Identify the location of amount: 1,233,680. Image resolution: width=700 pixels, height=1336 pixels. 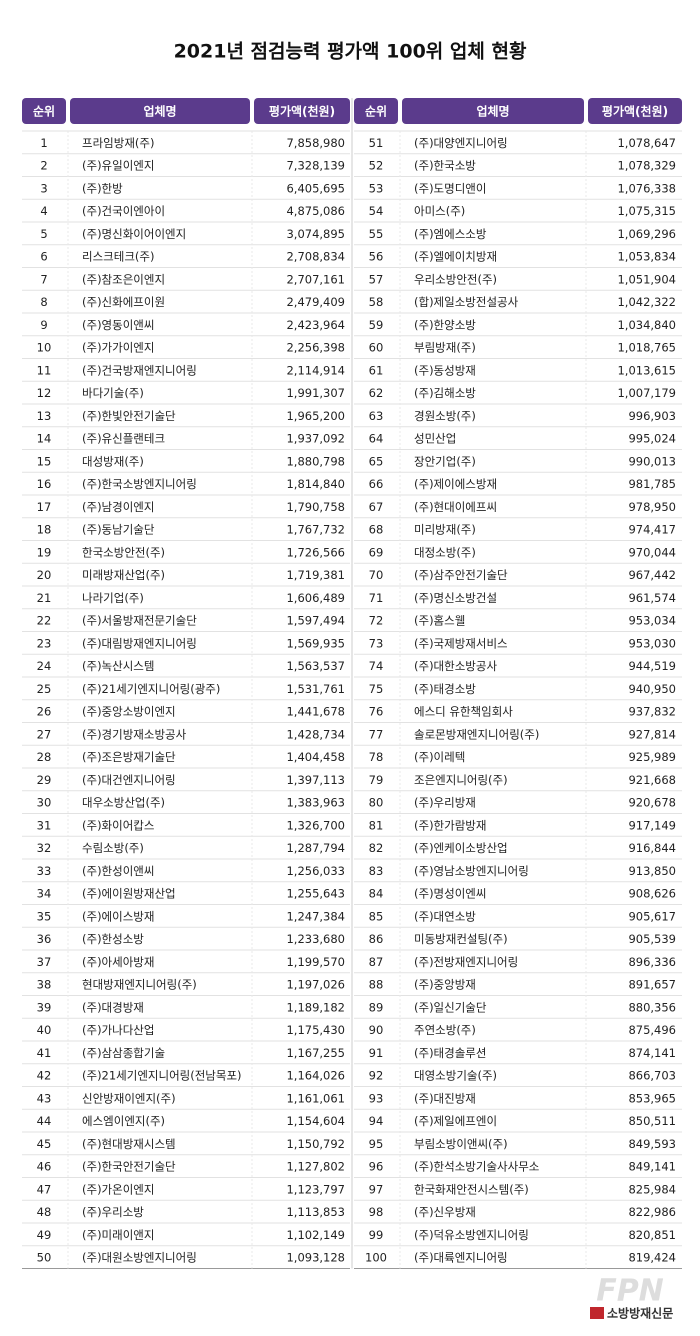
(315, 939).